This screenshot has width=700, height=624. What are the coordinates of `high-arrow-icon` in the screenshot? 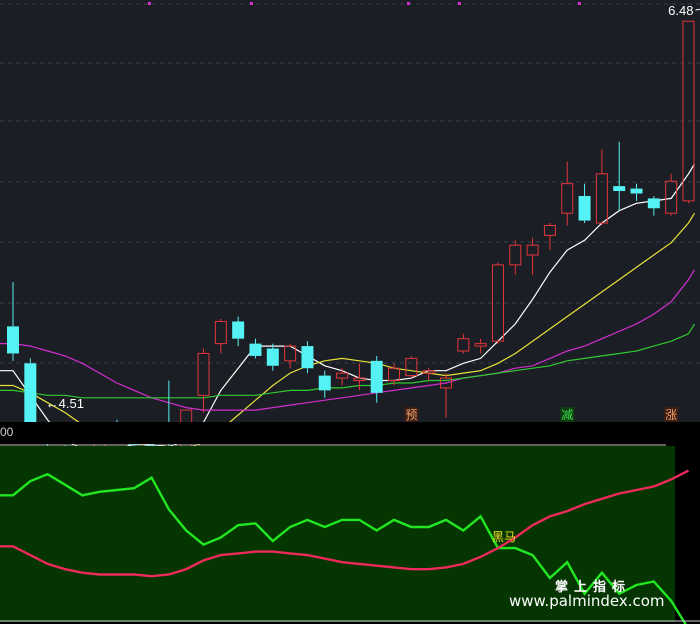 It's located at (697, 9).